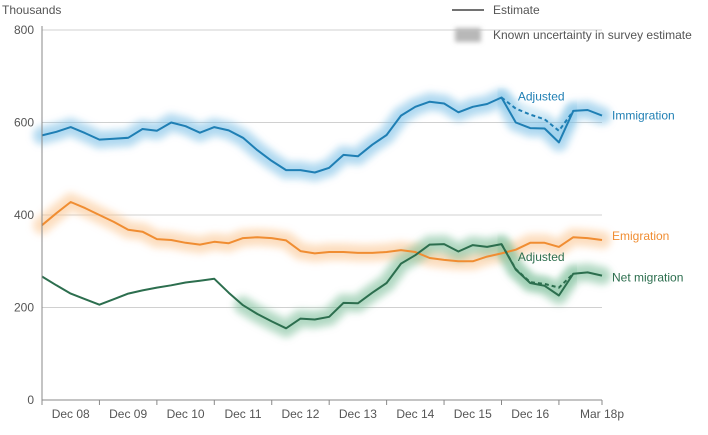 This screenshot has width=708, height=435. Describe the element at coordinates (358, 414) in the screenshot. I see `x-tick-label: Dec 13` at that location.